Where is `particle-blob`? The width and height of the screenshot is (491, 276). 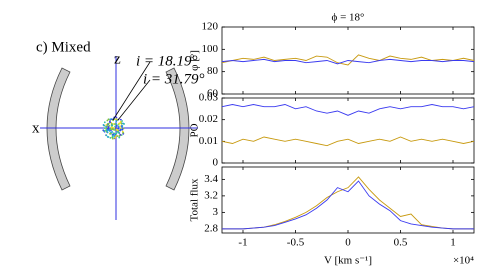
particle-blob is located at coordinates (113, 128).